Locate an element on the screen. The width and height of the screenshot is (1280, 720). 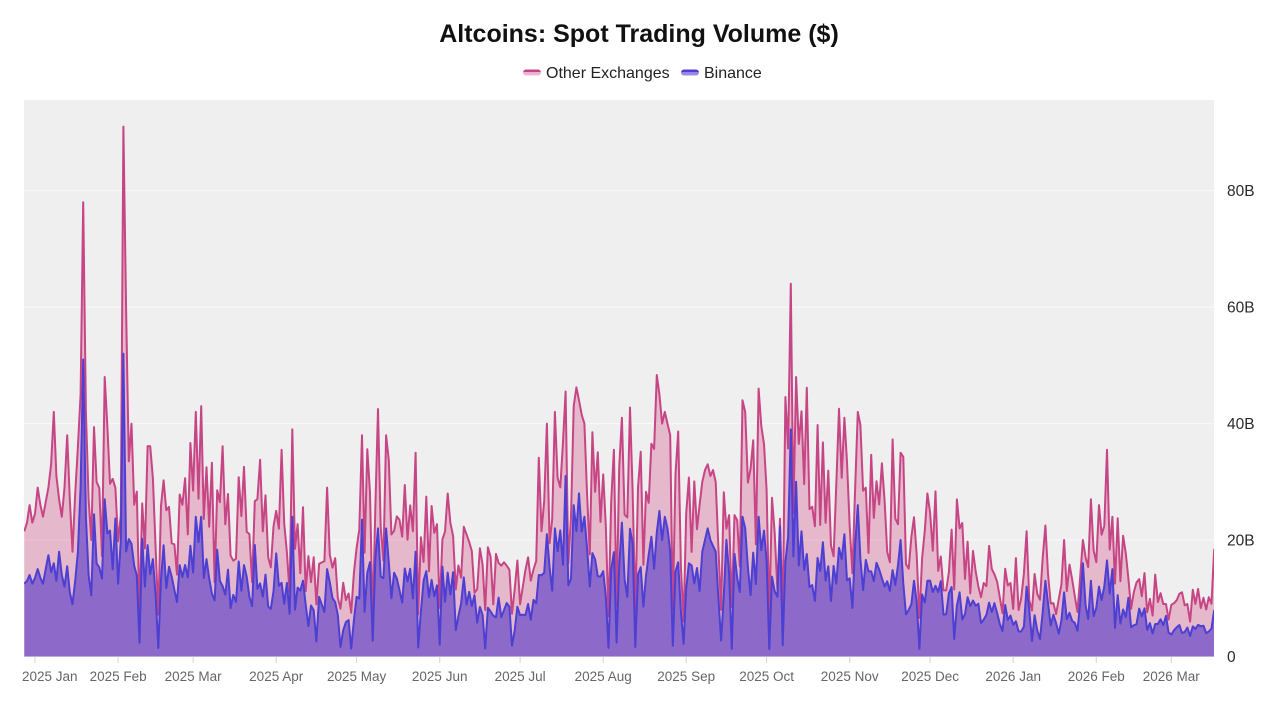
svg-text: 2025 Apr is located at coordinates (276, 676).